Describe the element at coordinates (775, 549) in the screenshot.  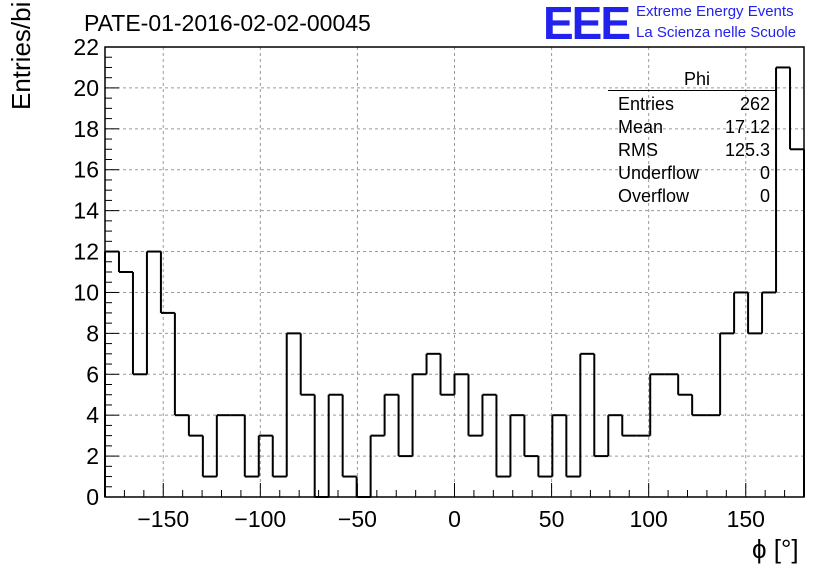
I see `x-axis-label: ϕ [°]` at that location.